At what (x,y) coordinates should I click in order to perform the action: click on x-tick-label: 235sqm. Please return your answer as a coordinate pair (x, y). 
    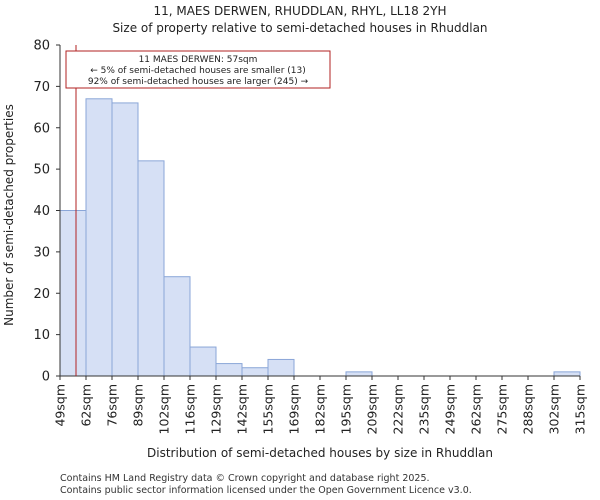
    Looking at the image, I should click on (424, 409).